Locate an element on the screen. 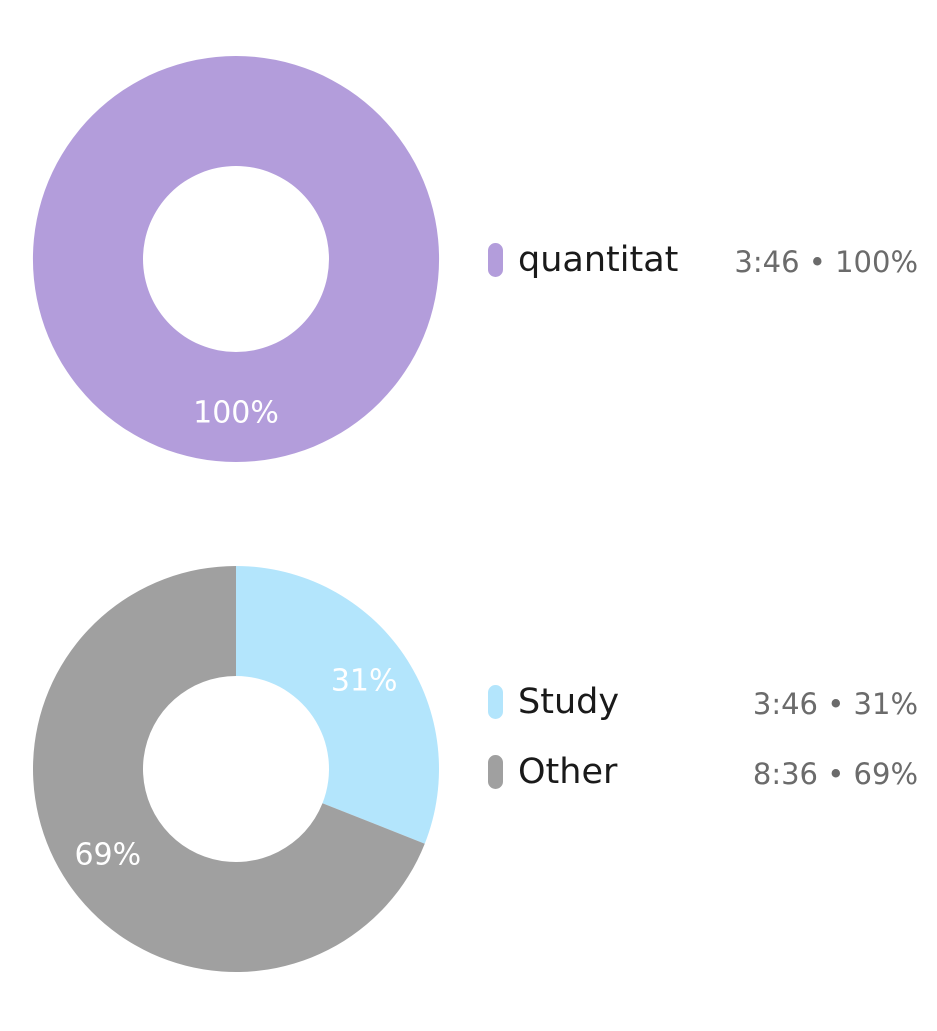 This screenshot has height=1031, width=937. slice-percent-label: 100% is located at coordinates (236, 413).